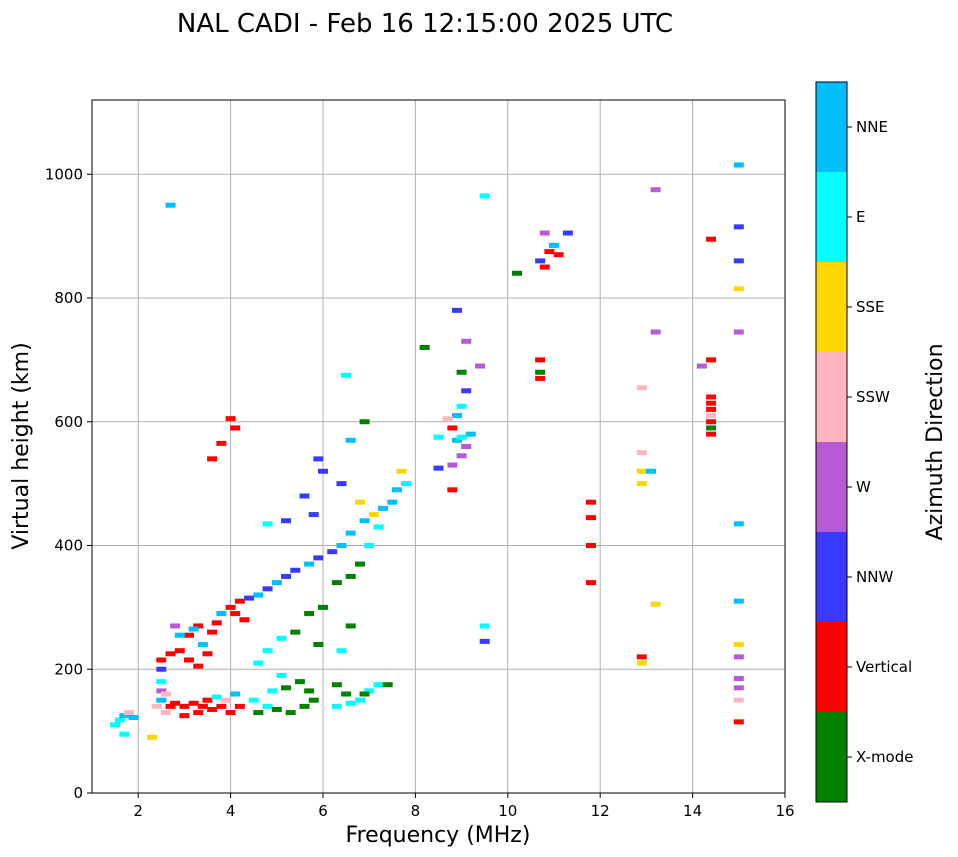  Describe the element at coordinates (884, 757) in the screenshot. I see `colorbar-label: X-mode` at that location.